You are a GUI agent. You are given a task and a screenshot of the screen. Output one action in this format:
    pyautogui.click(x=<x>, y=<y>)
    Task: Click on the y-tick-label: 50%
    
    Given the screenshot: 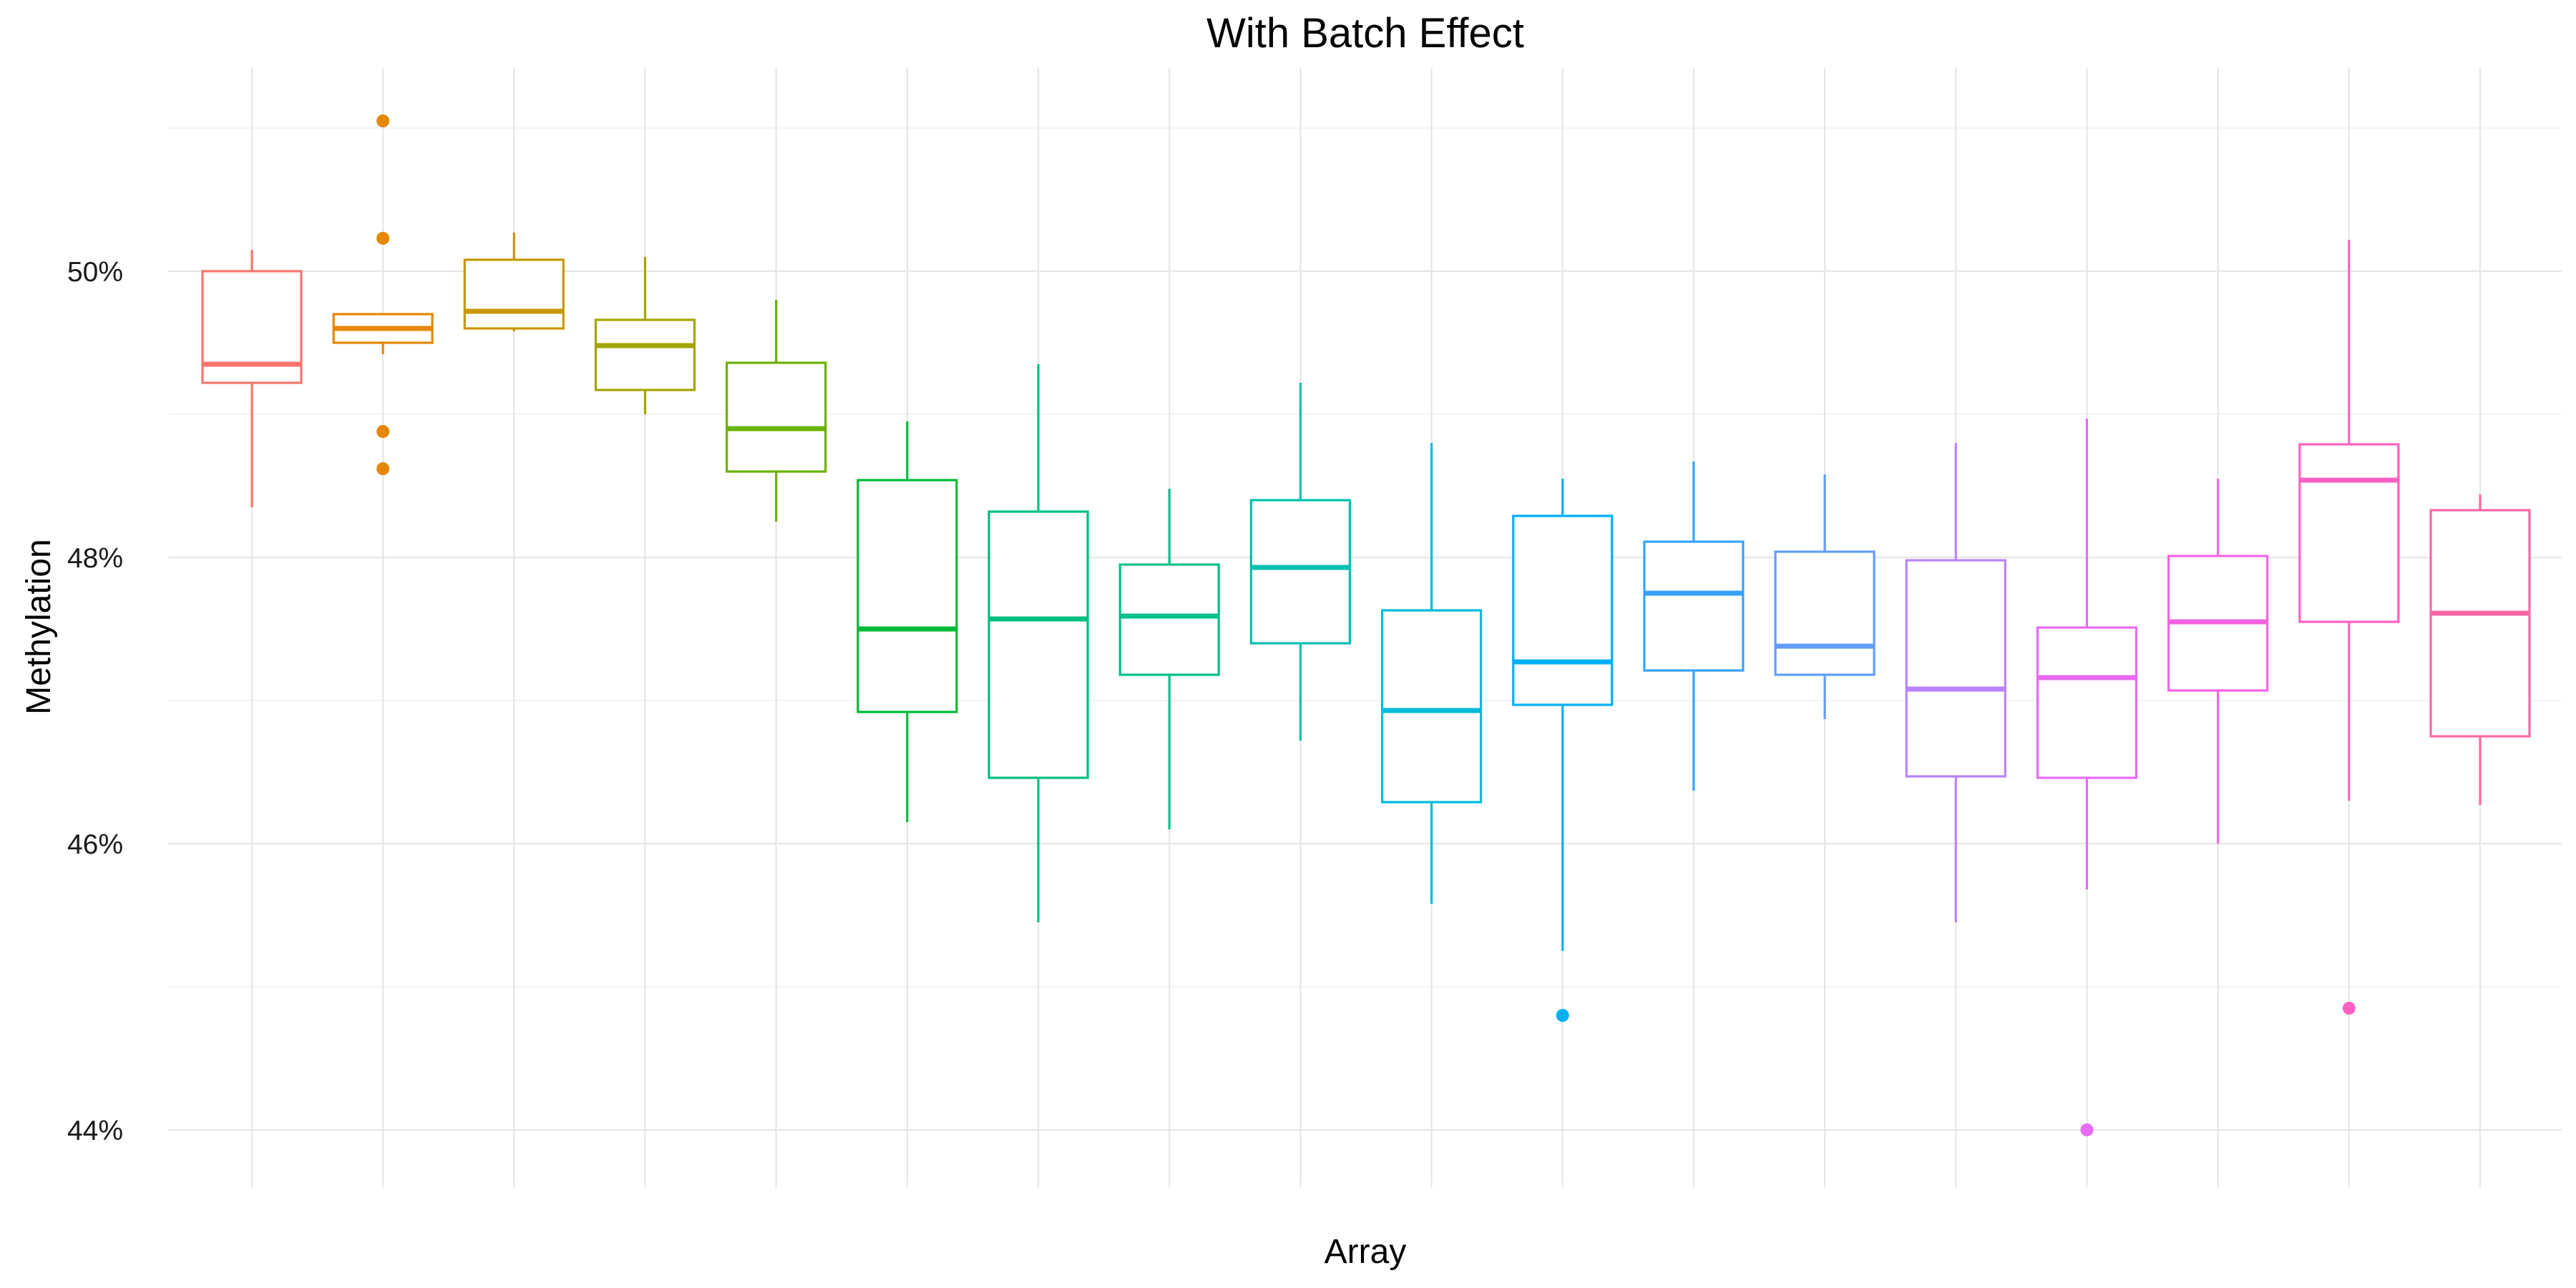 What is the action you would take?
    pyautogui.click(x=95, y=272)
    